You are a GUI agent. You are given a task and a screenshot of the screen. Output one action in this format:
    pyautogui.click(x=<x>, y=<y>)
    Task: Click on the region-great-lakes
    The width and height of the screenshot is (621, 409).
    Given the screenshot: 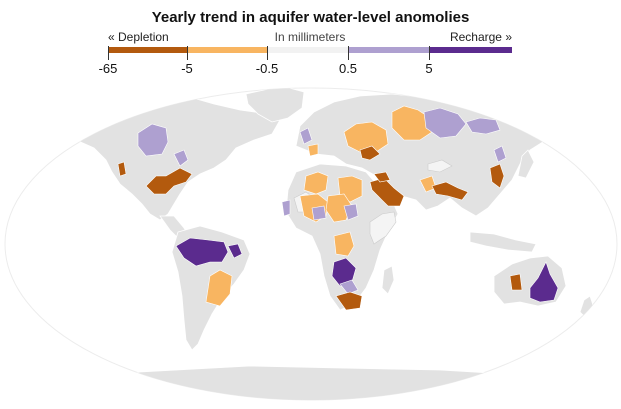 What is the action you would take?
    pyautogui.click(x=181, y=158)
    